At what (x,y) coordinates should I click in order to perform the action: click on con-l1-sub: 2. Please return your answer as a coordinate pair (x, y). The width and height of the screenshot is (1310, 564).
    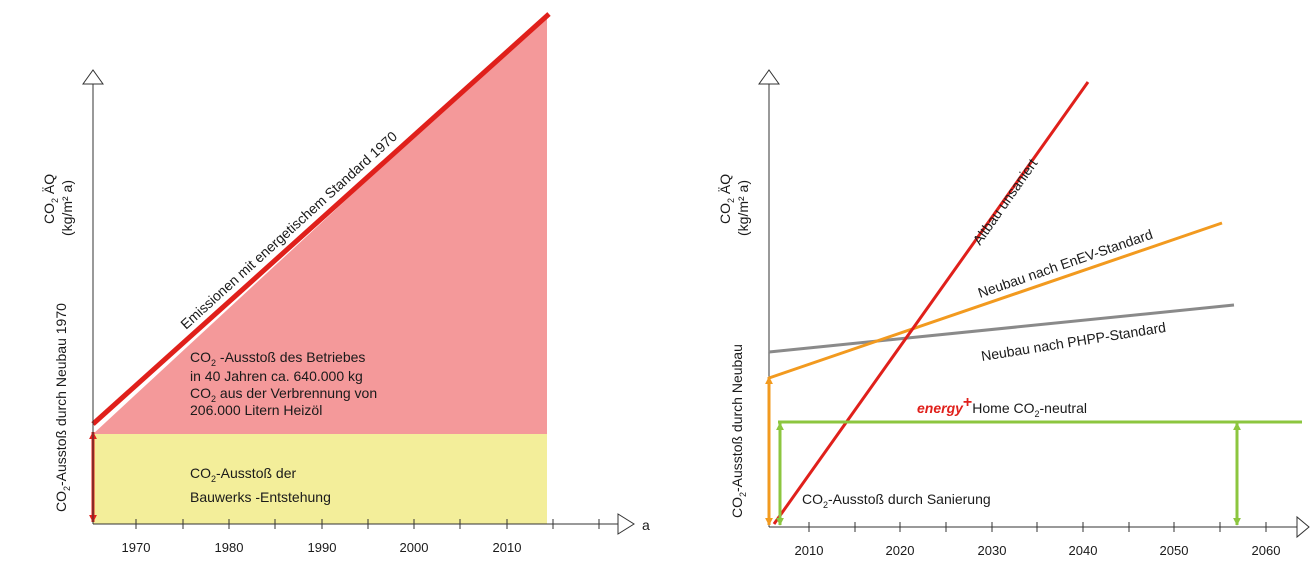
    Looking at the image, I should click on (213, 479).